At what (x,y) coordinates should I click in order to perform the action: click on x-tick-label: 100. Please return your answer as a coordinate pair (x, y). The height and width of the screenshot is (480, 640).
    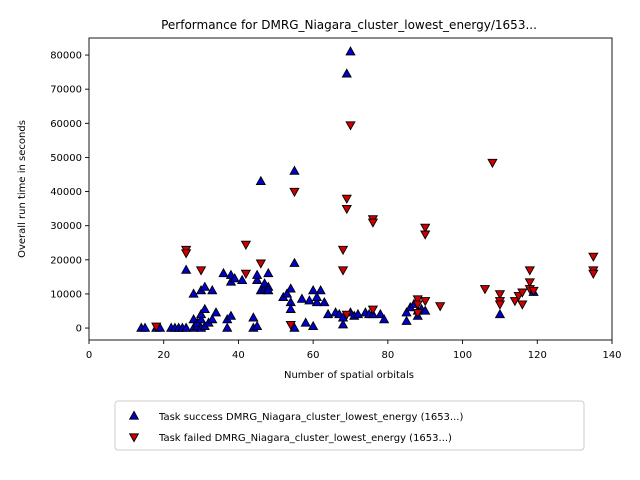
    Looking at the image, I should click on (462, 355).